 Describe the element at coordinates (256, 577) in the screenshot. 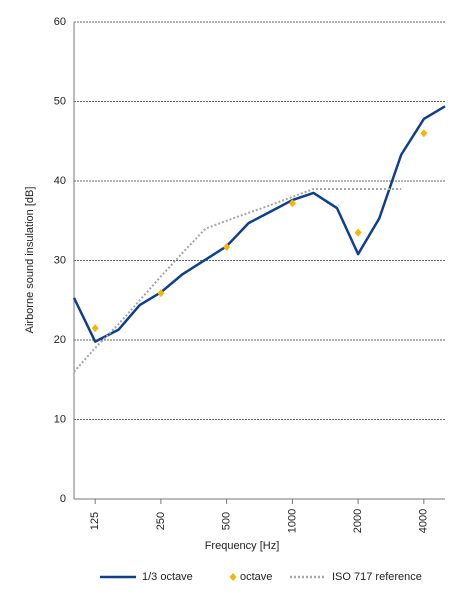

I see `legend-label: octave` at that location.